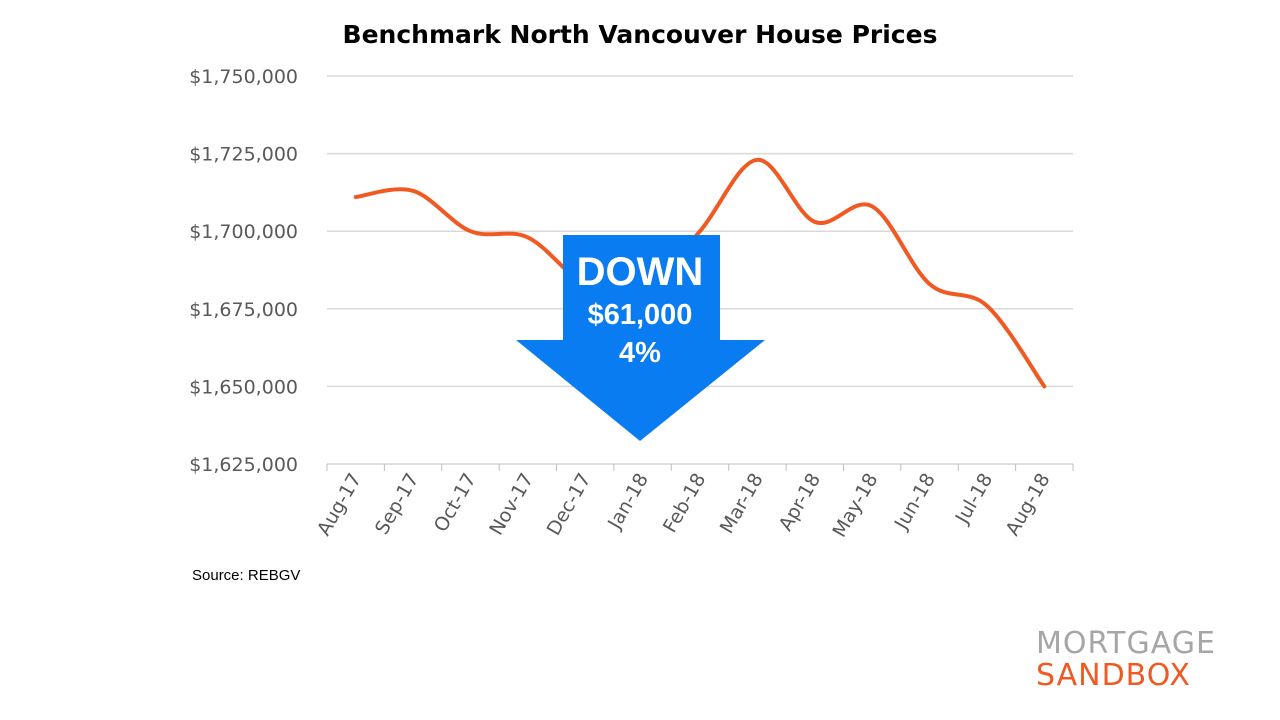 Image resolution: width=1280 pixels, height=720 pixels. Describe the element at coordinates (339, 505) in the screenshot. I see `x-tick-label: Aug-17` at that location.